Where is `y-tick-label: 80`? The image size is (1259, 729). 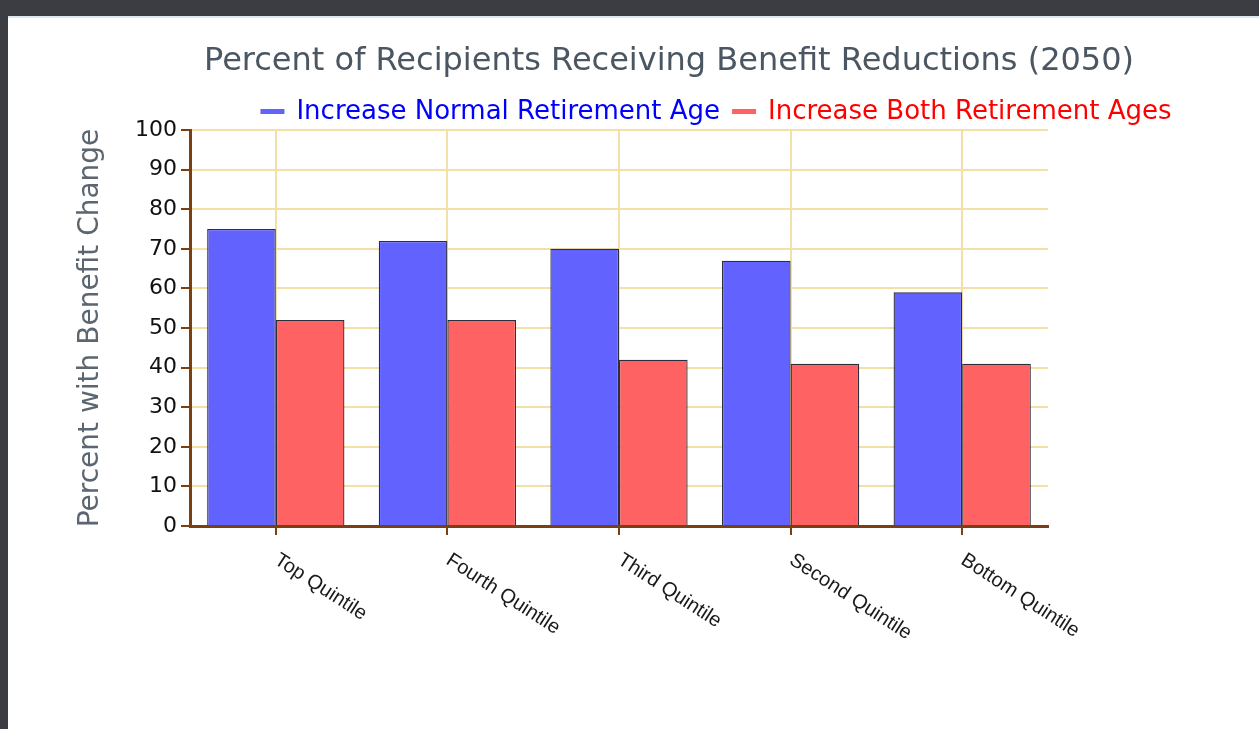
y-tick-label: 80 is located at coordinates (163, 207).